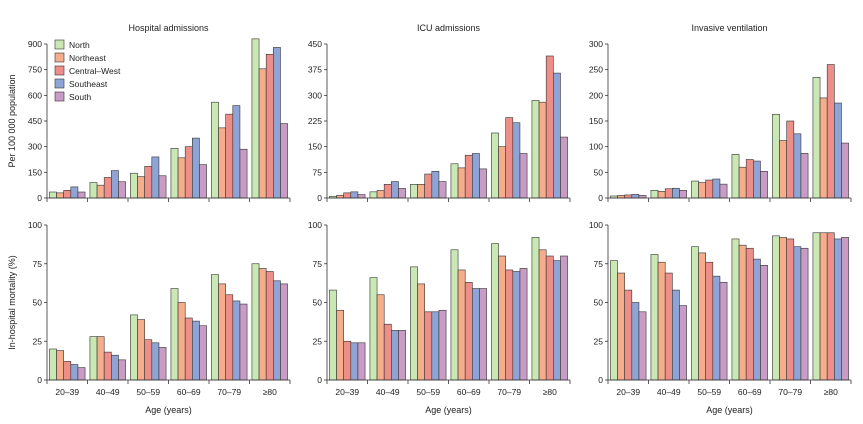 The height and width of the screenshot is (424, 863). What do you see at coordinates (449, 28) in the screenshot?
I see `panel-title: ICU admissions` at bounding box center [449, 28].